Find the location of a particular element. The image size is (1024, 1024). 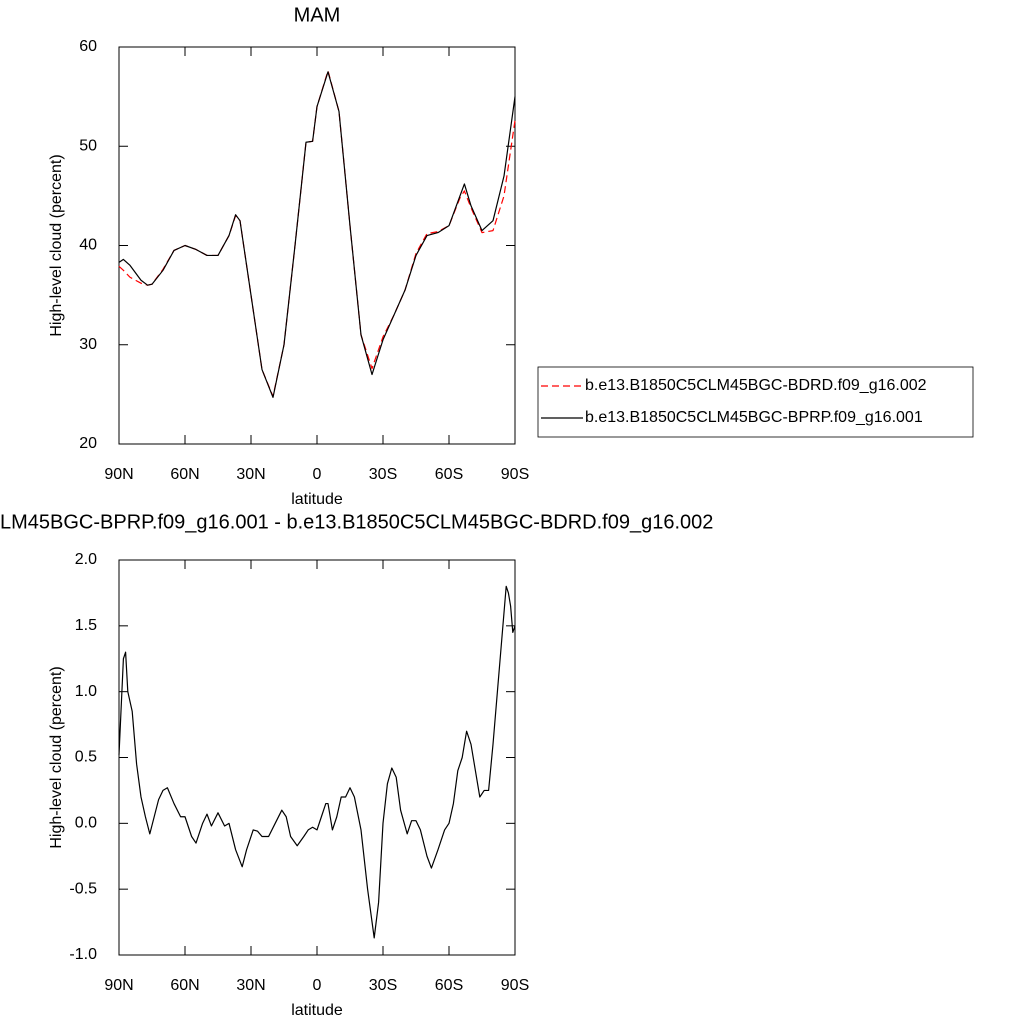

y-tick-label: 20 is located at coordinates (88, 443).